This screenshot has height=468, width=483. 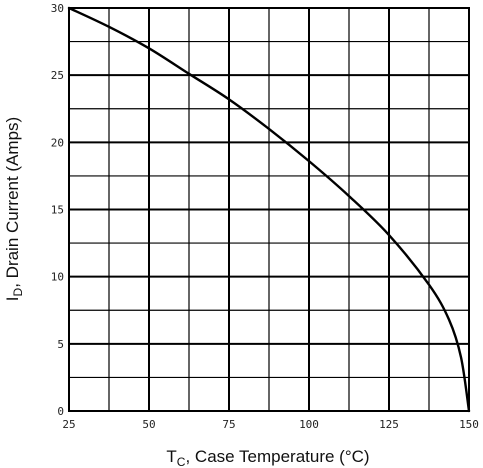 I want to click on y-tick-labels: 0 5 10 15 20 25 30, so click(x=57, y=210).